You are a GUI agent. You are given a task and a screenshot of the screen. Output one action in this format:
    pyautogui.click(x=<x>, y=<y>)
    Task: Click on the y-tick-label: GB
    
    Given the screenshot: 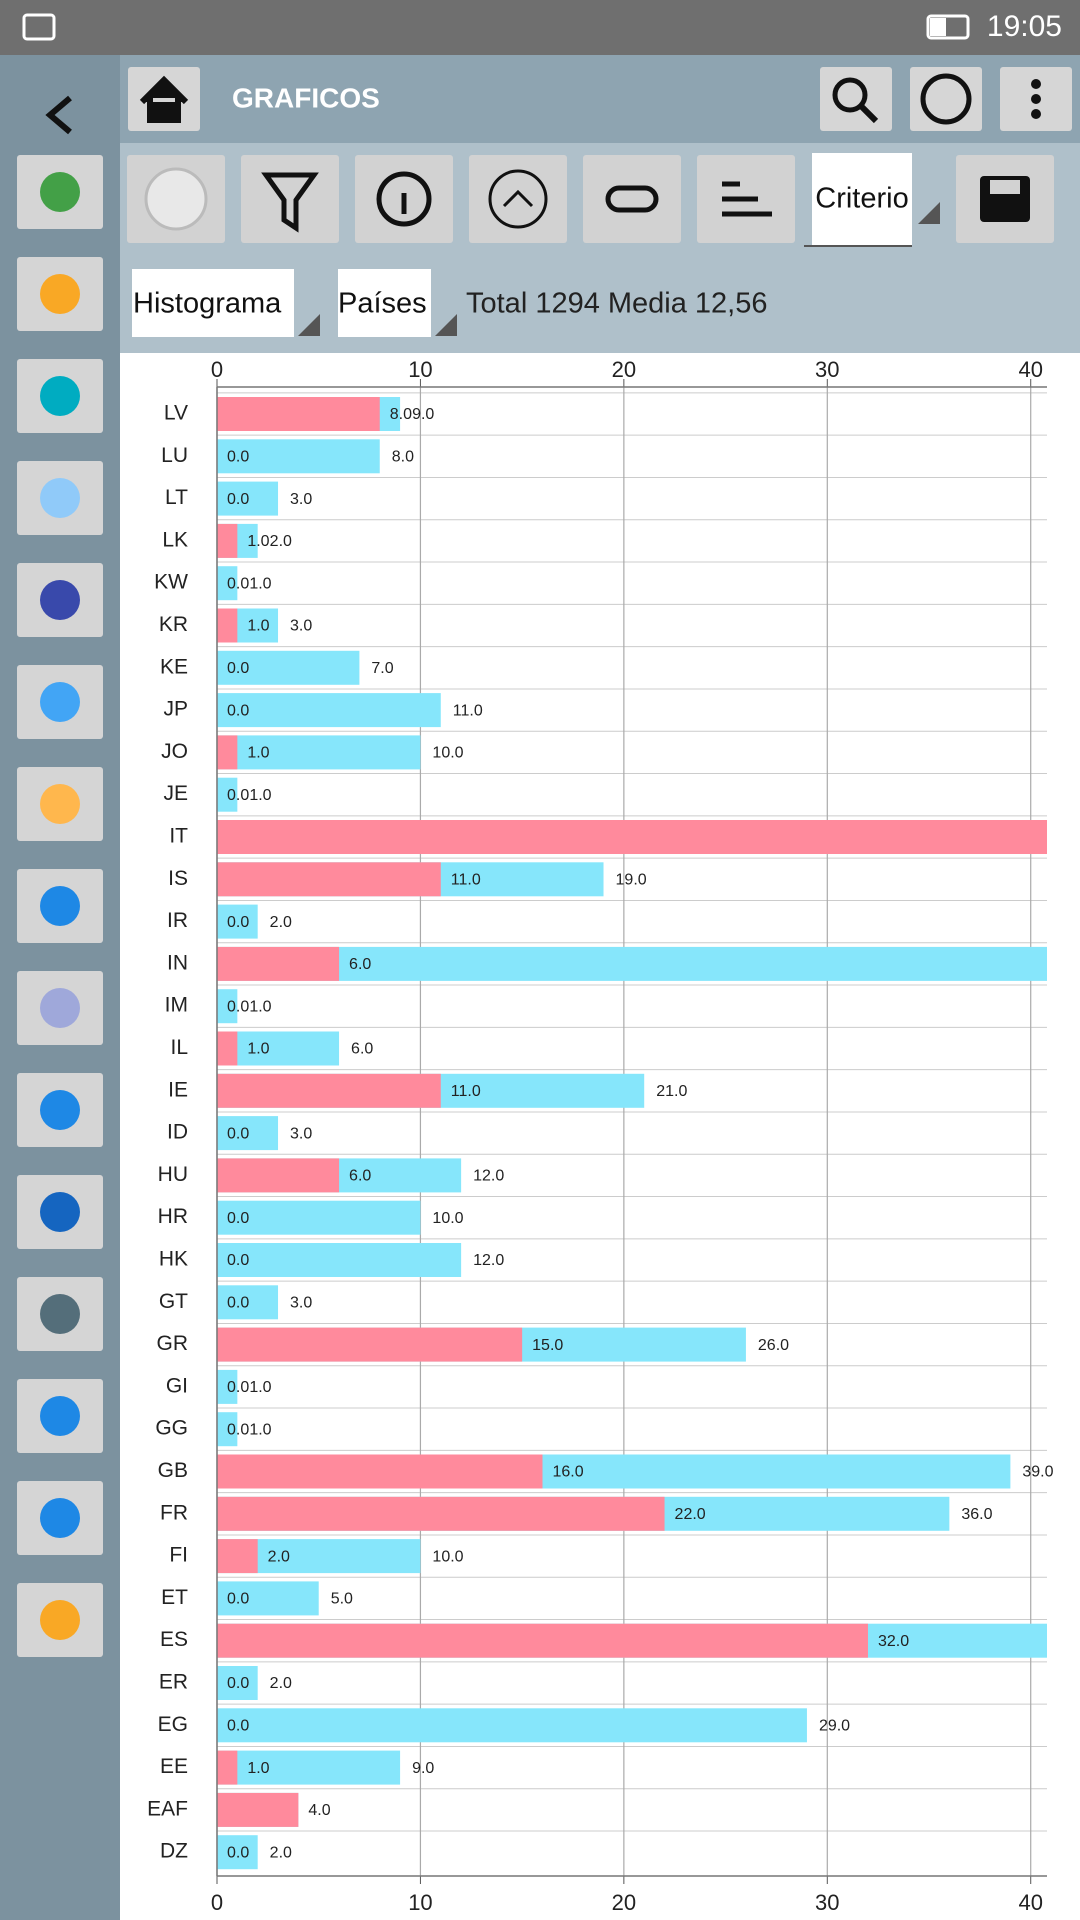 What is the action you would take?
    pyautogui.click(x=173, y=1470)
    